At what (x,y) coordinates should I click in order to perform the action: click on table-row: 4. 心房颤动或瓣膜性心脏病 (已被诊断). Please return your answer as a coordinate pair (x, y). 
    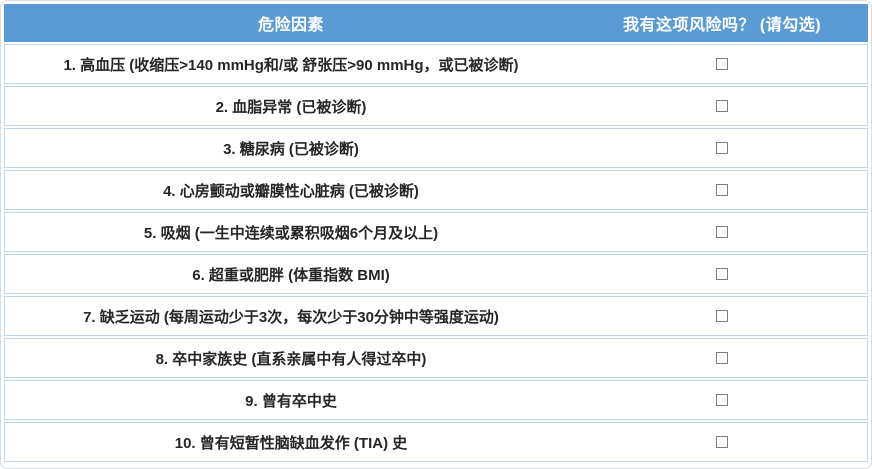
    Looking at the image, I should click on (436, 190).